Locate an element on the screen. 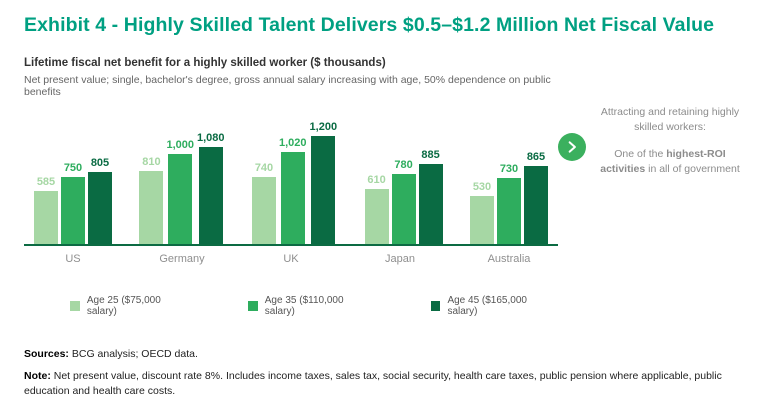  bar-value-label: 750 is located at coordinates (73, 167).